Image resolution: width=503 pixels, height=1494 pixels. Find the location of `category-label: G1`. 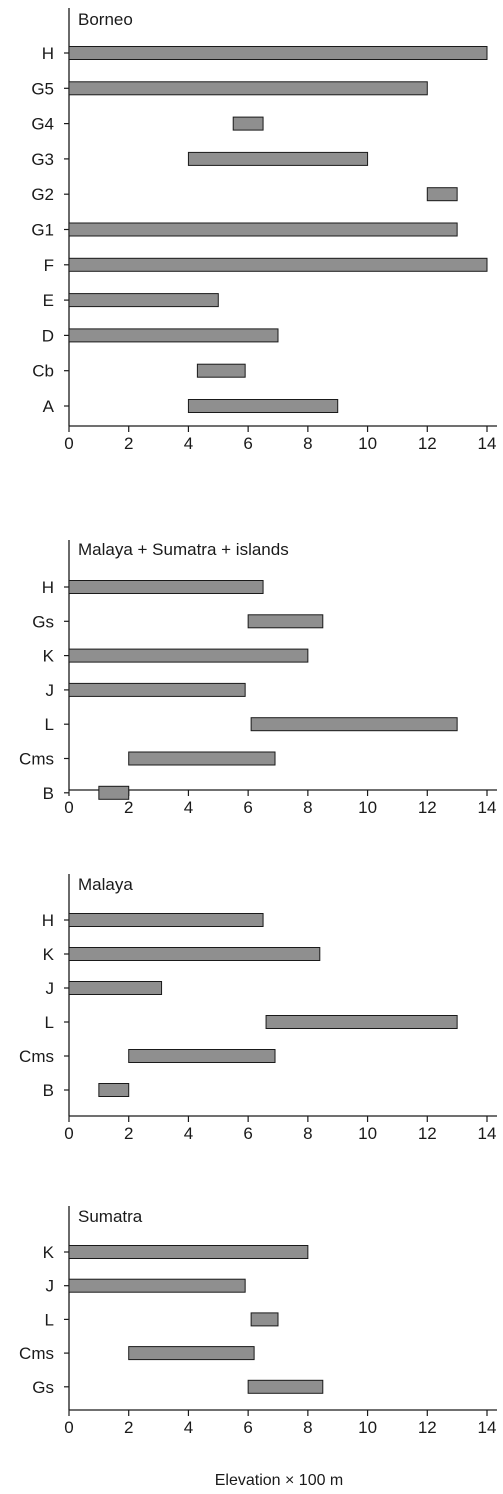

category-label: G1 is located at coordinates (42, 230).